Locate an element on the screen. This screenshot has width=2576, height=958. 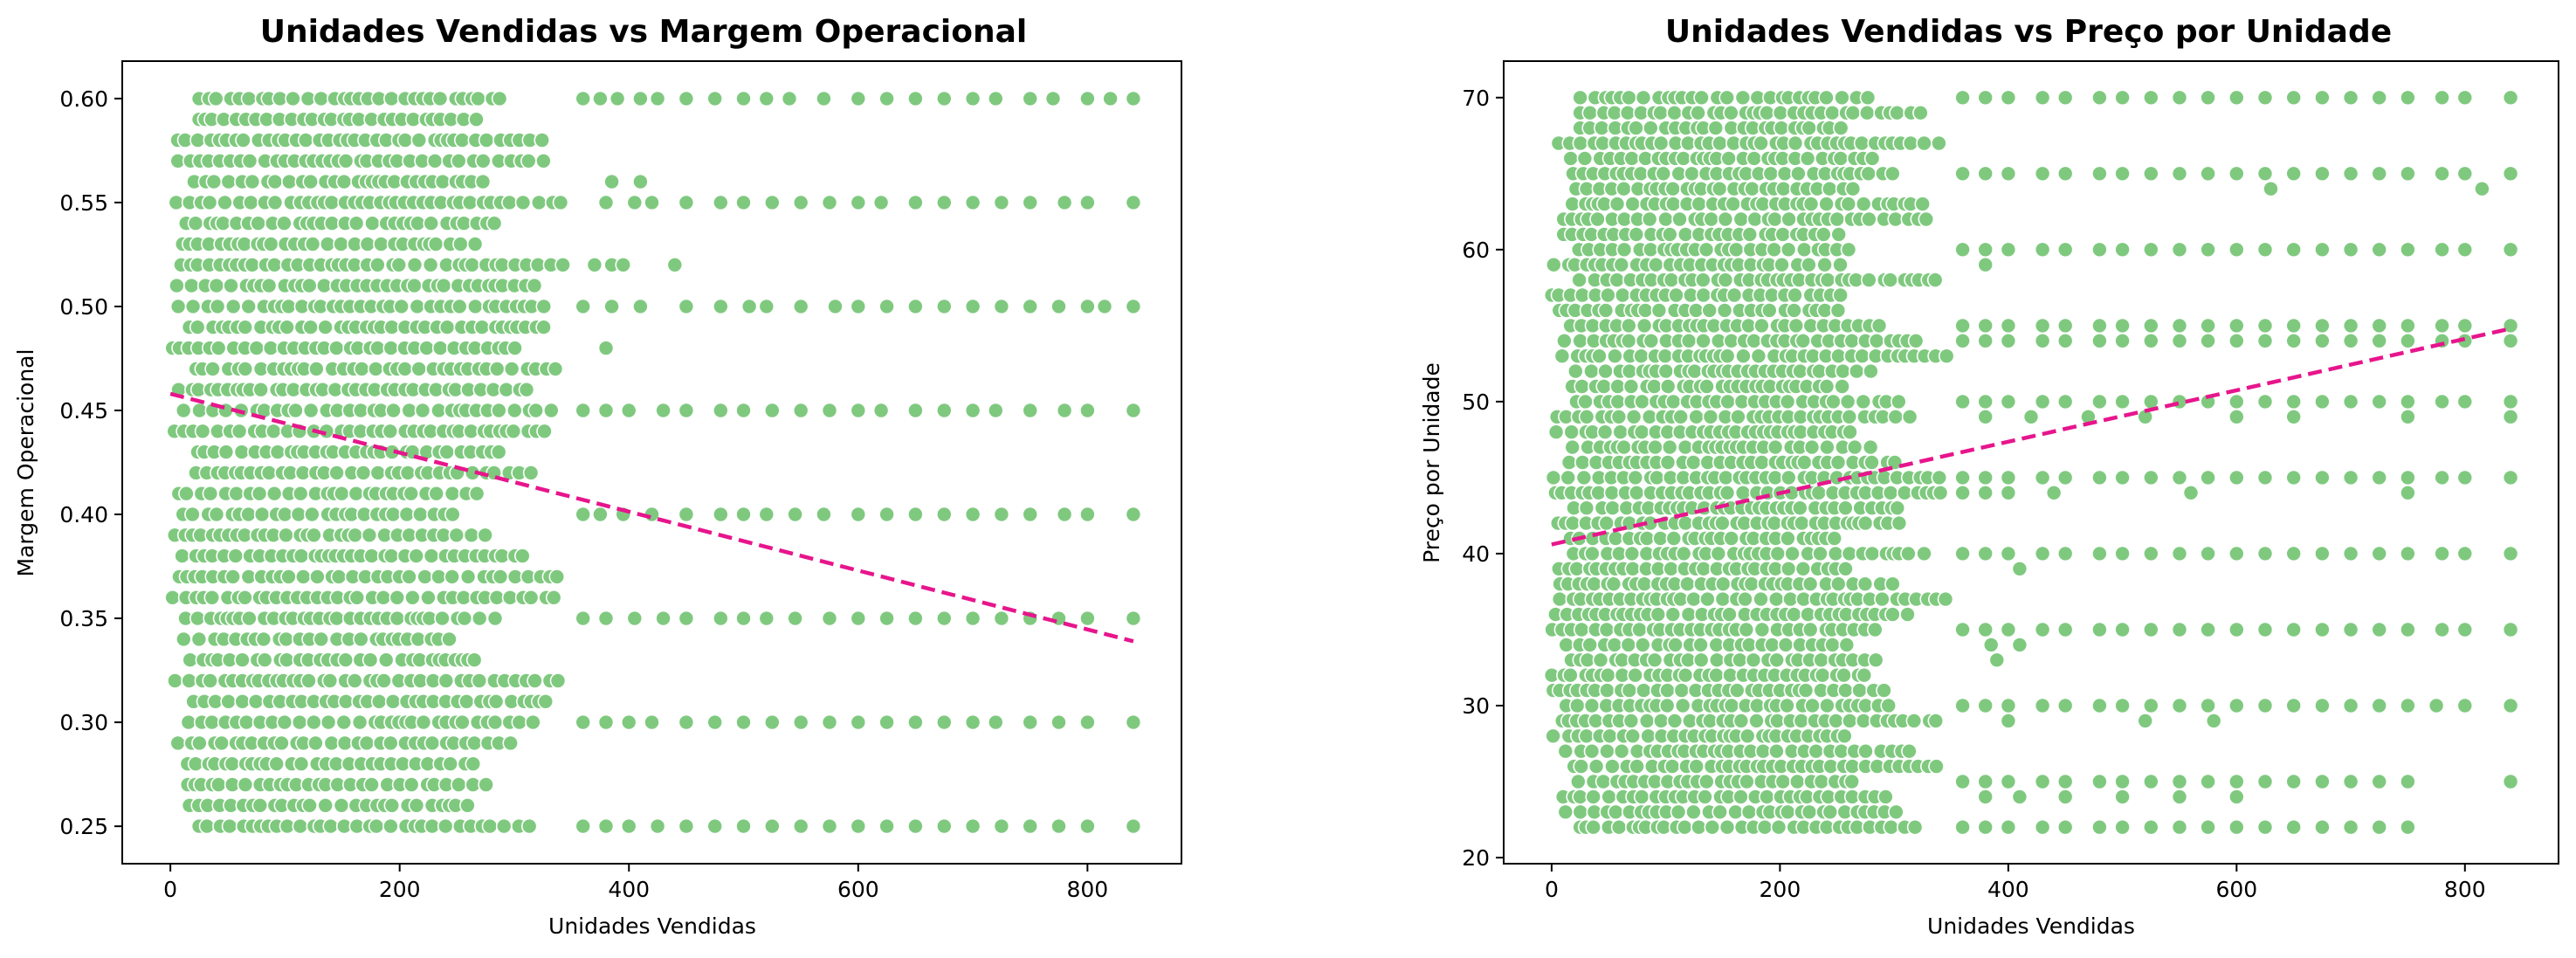
chart-right-y-tick-label: 40 is located at coordinates (1476, 554).